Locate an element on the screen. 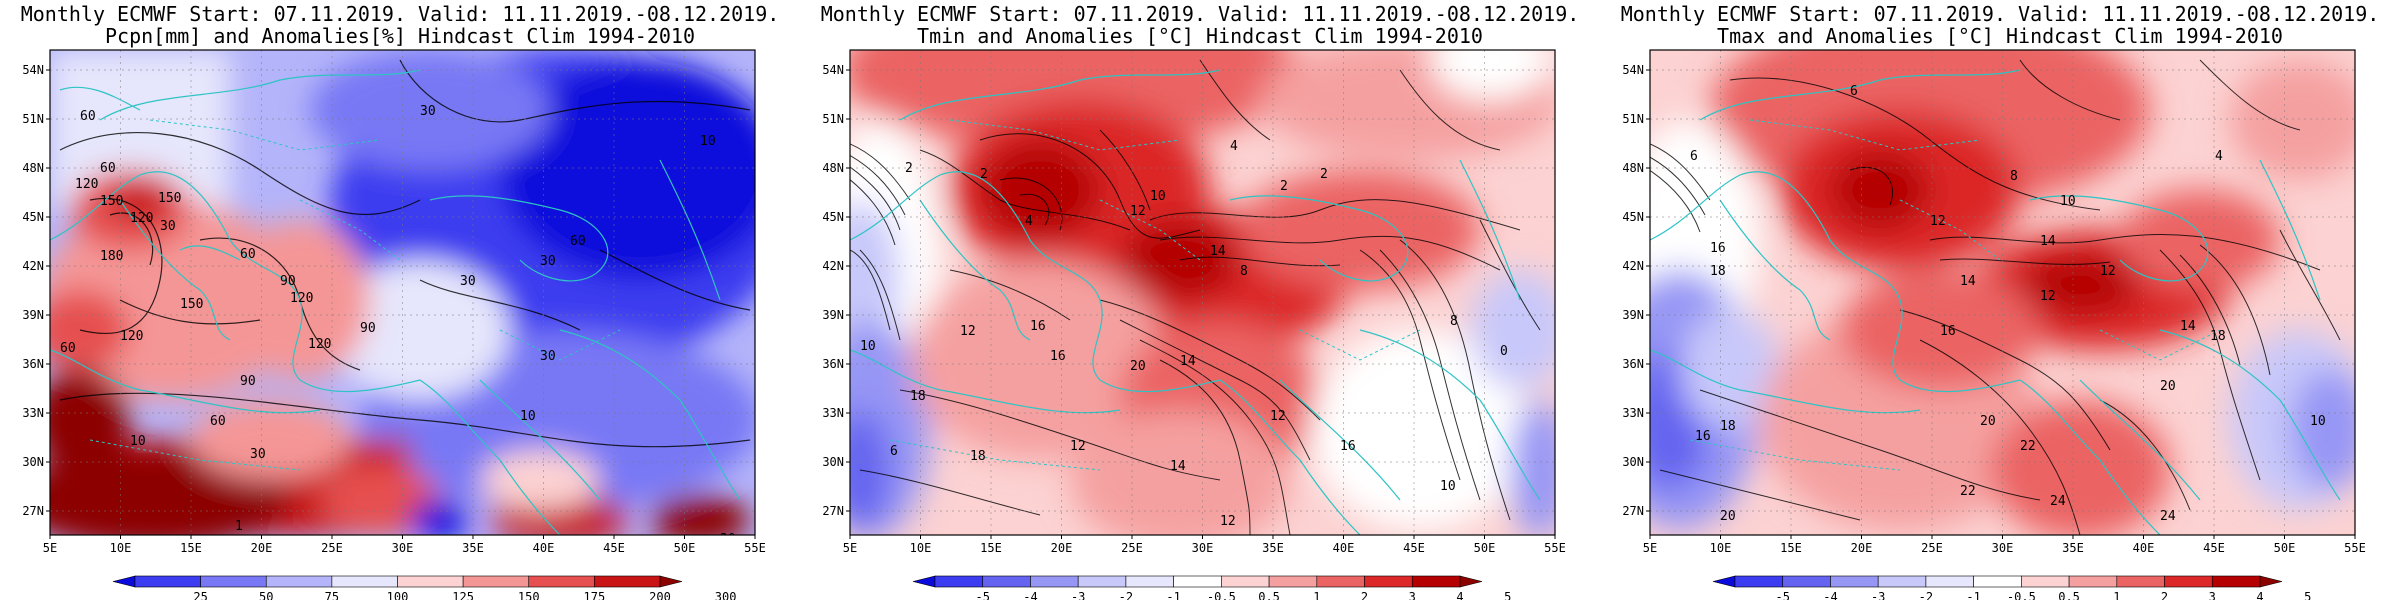 This screenshot has height=600, width=2400. lon-tick-label: 50E is located at coordinates (2285, 548).